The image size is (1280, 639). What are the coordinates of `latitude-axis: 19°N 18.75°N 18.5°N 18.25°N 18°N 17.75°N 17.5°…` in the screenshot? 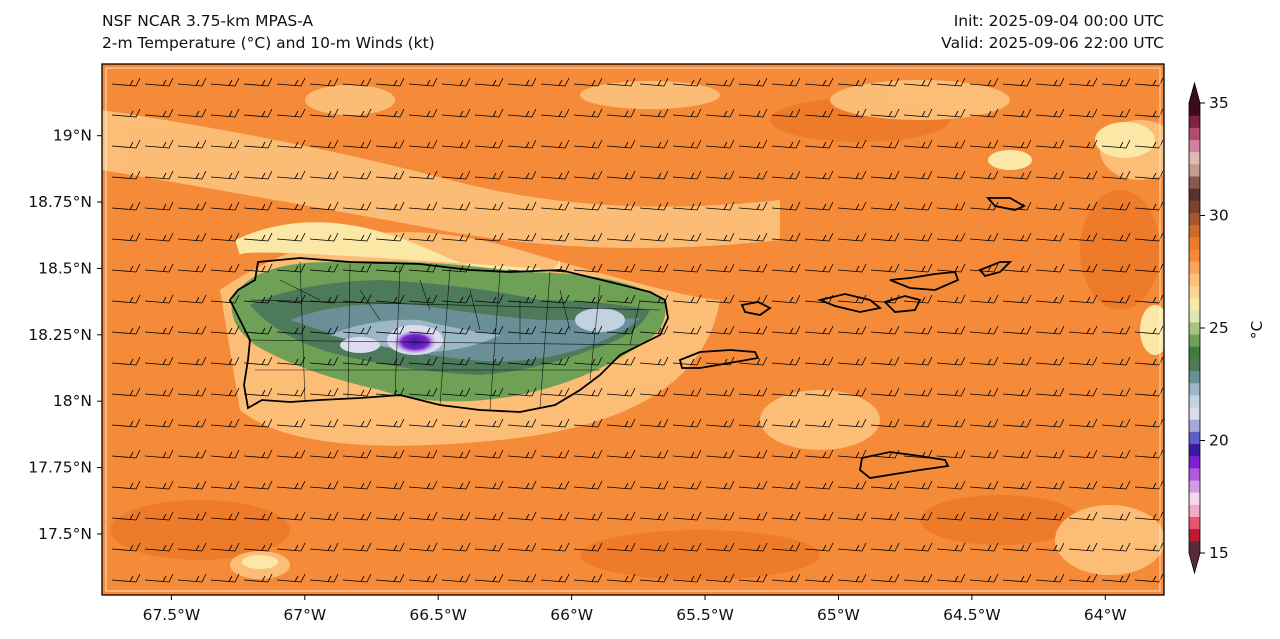 It's located at (65, 335).